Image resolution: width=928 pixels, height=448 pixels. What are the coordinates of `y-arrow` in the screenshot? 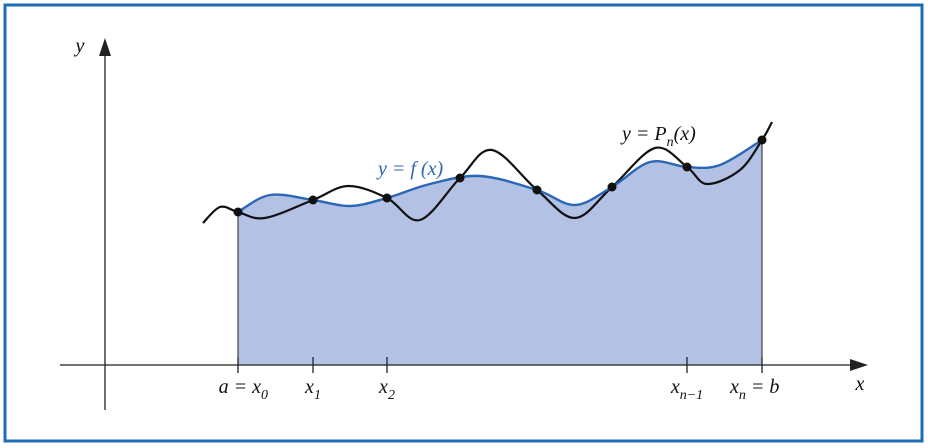 It's located at (105, 47).